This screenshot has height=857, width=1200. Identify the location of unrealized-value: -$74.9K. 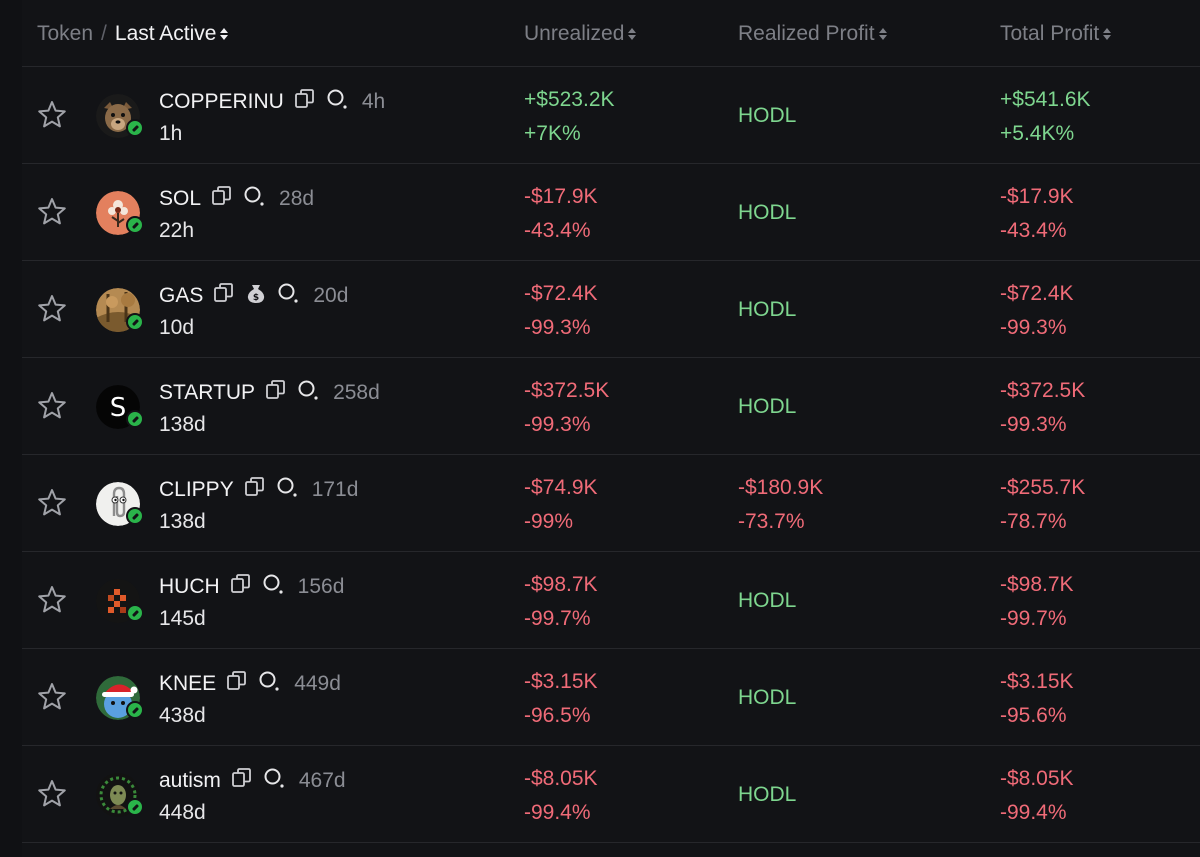
(561, 487).